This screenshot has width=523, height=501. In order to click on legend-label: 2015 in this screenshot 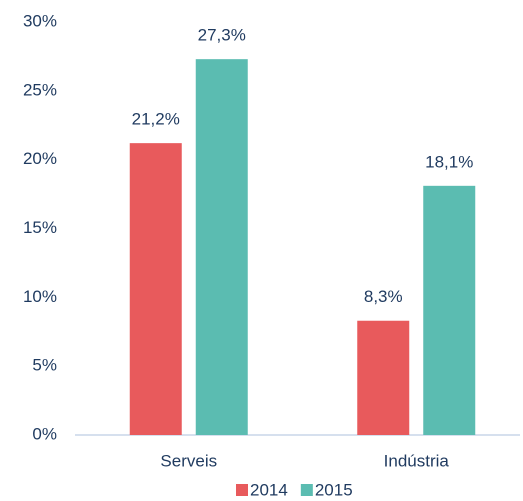, I will do `click(334, 489)`.